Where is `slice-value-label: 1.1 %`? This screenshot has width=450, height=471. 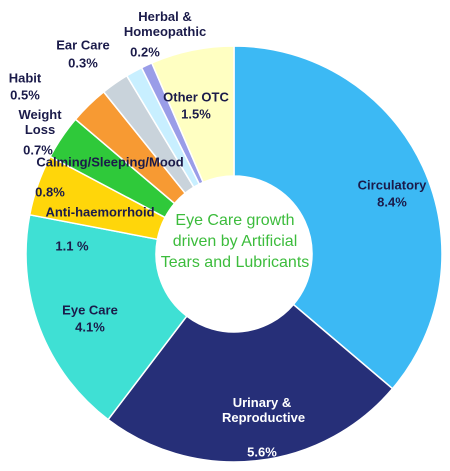 slice-value-label: 1.1 % is located at coordinates (72, 246).